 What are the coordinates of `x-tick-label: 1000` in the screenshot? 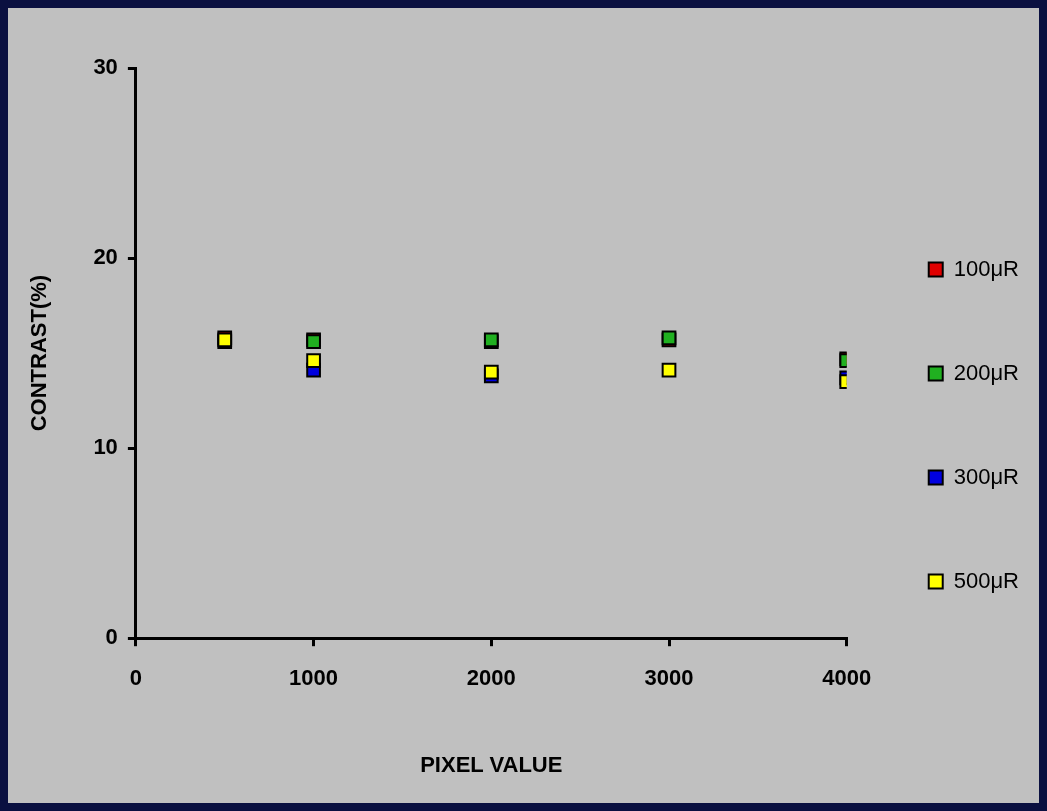 It's located at (314, 678).